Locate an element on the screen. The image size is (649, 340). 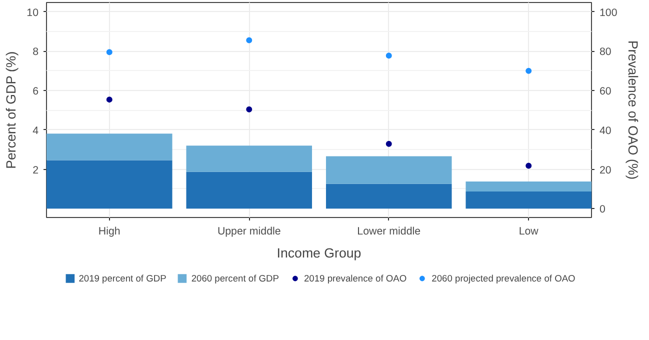
y2-tick-label: 20 is located at coordinates (606, 170).